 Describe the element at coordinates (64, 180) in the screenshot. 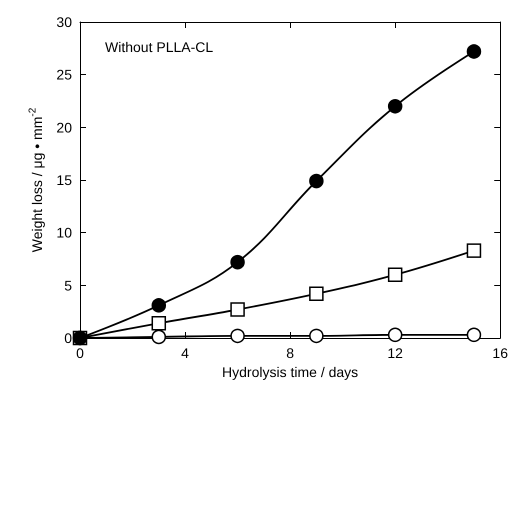

I see `y-tick-label: 15` at that location.